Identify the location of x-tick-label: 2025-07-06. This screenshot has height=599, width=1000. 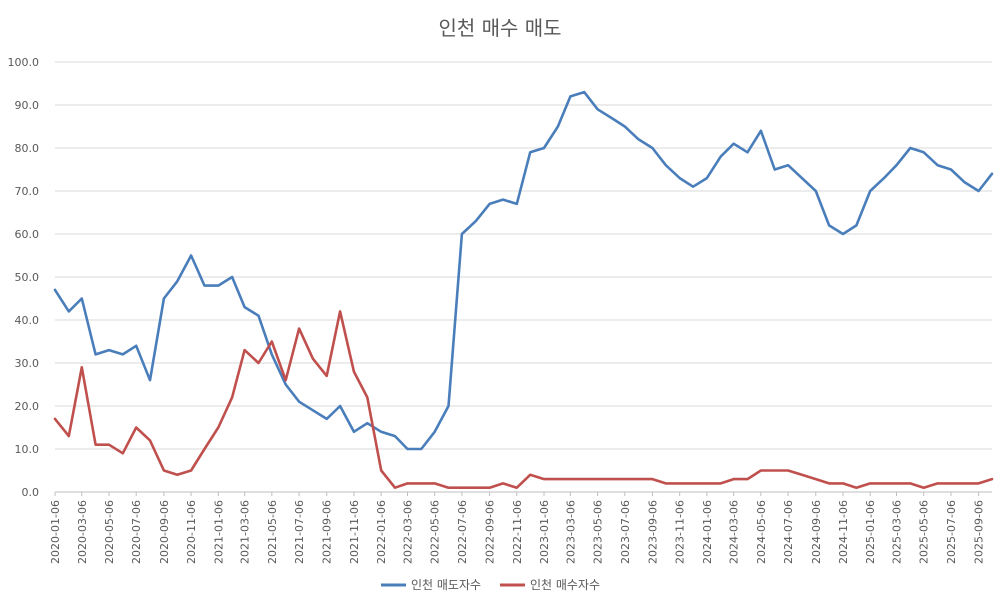
(951, 532).